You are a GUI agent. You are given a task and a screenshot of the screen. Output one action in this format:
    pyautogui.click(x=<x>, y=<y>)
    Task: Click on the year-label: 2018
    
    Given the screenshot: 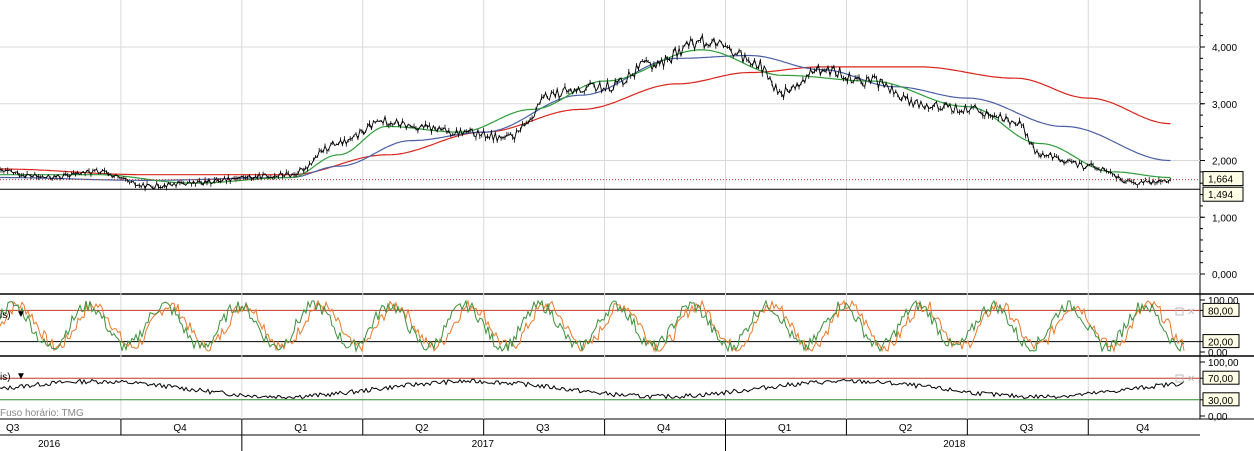 What is the action you would take?
    pyautogui.click(x=954, y=444)
    